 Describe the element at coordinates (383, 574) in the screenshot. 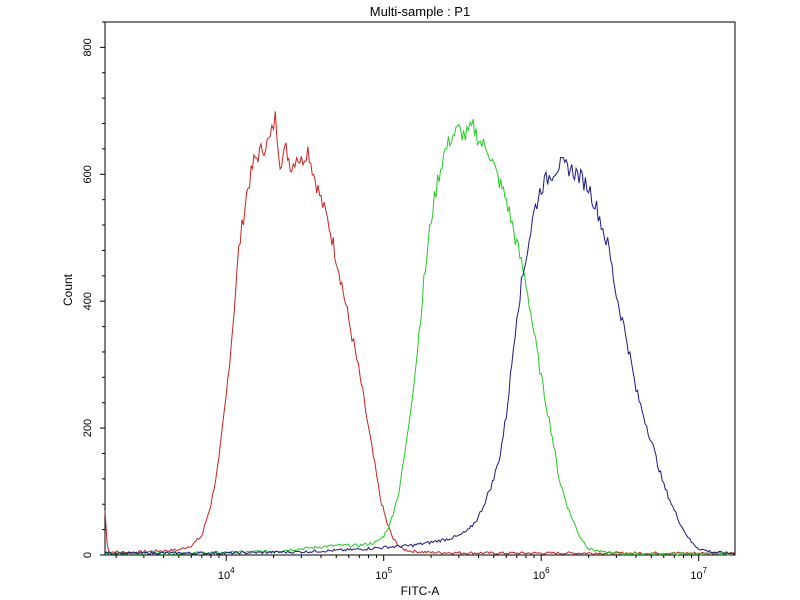

I see `x-tick-label: 10⁵` at that location.